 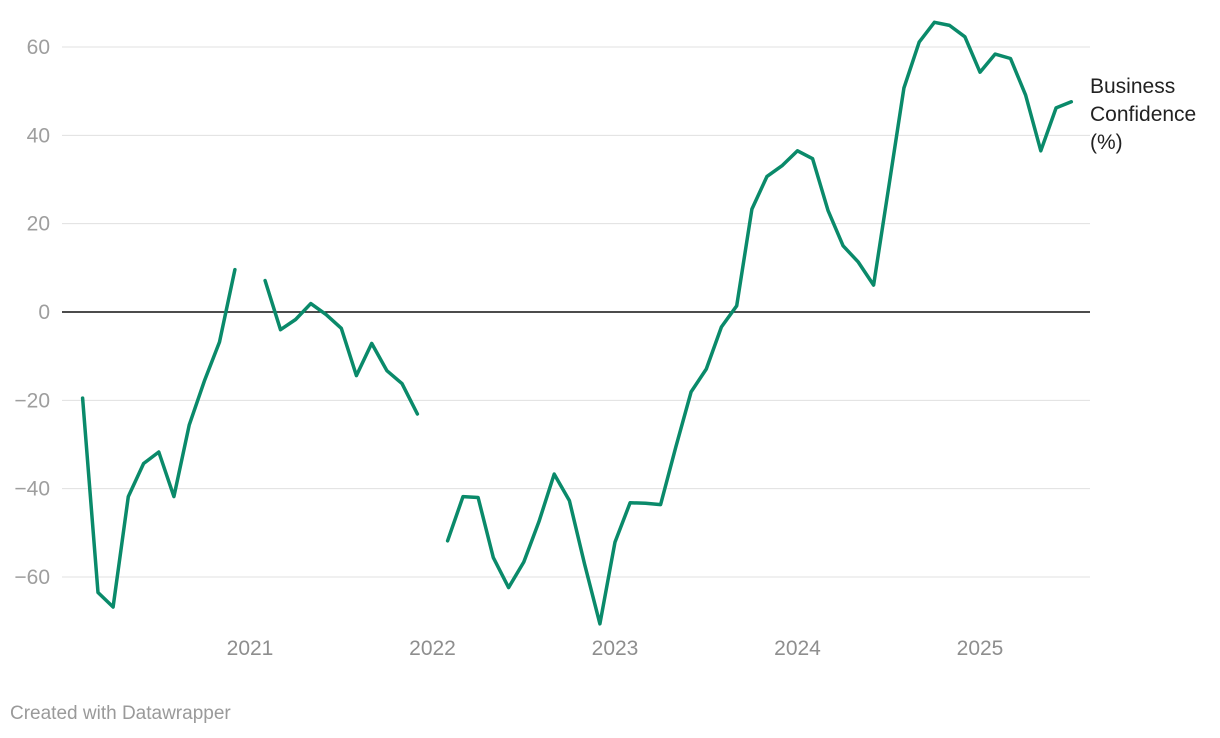 I want to click on y-axis-tick-labels: −60 −40 −20 0 20 40 60, so click(x=32, y=312).